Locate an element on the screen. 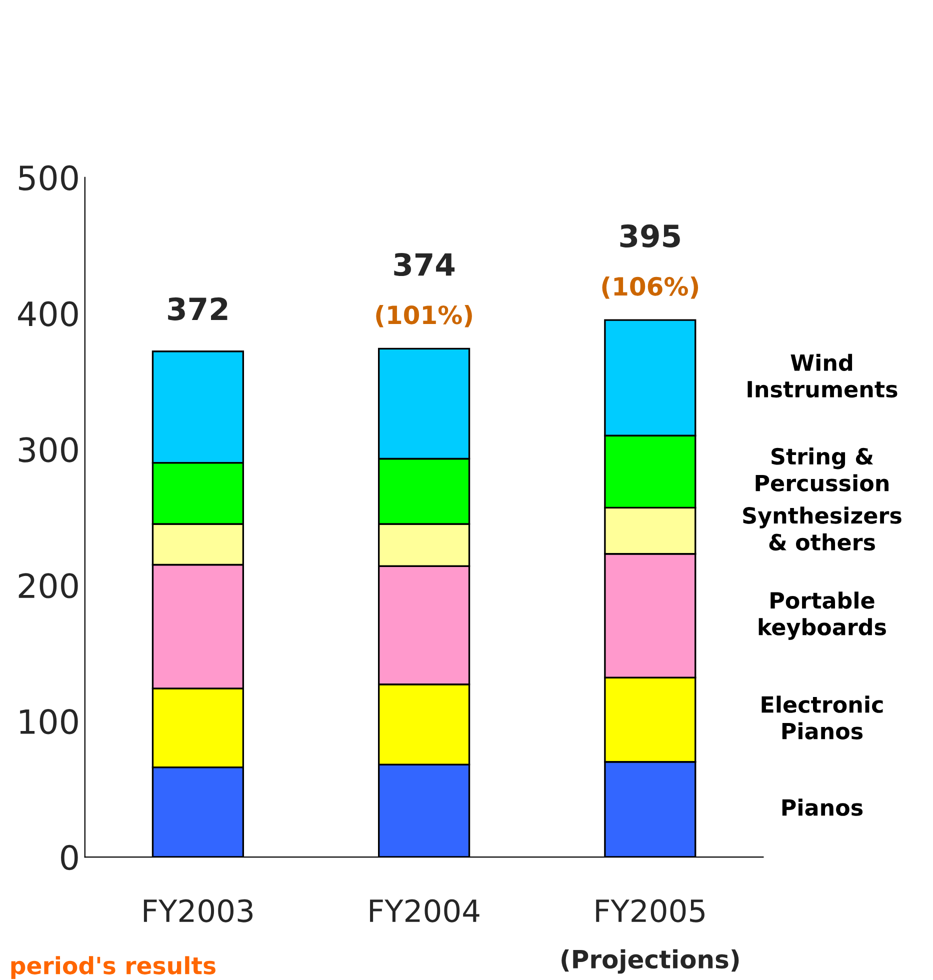 This screenshot has height=980, width=933. y-tick-label: 200 is located at coordinates (48, 585).